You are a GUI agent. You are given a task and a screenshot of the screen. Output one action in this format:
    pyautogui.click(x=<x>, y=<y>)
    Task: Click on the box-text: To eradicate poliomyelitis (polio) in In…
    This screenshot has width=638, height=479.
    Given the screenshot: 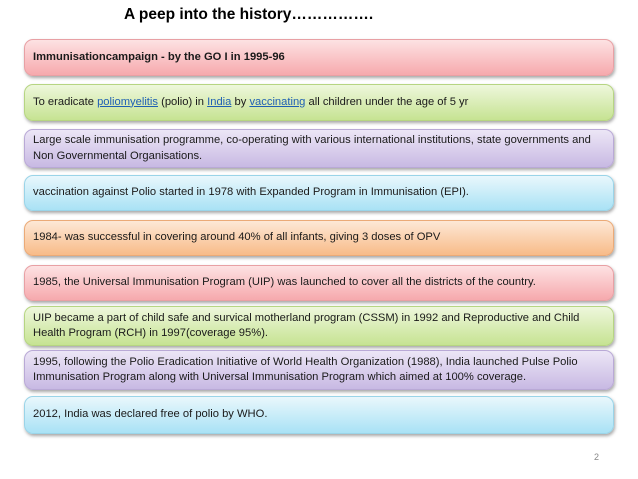 What is the action you would take?
    pyautogui.click(x=250, y=103)
    